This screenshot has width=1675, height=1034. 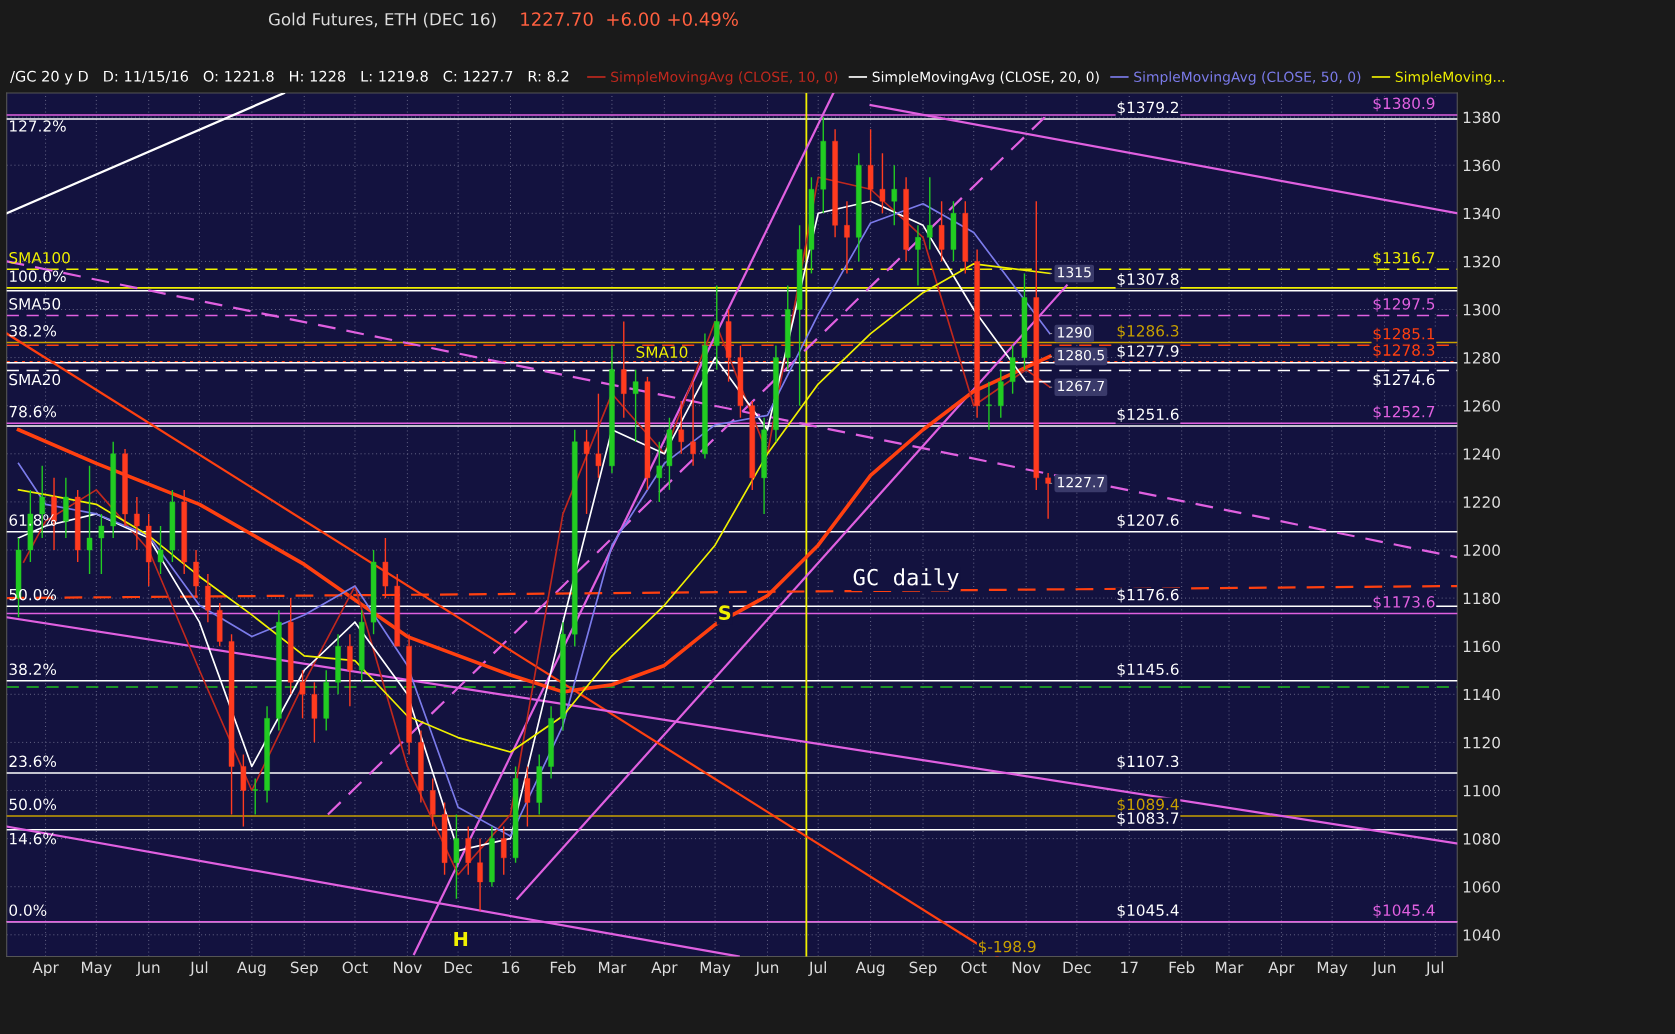 What do you see at coordinates (662, 352) in the screenshot?
I see `annotation: SMA10` at bounding box center [662, 352].